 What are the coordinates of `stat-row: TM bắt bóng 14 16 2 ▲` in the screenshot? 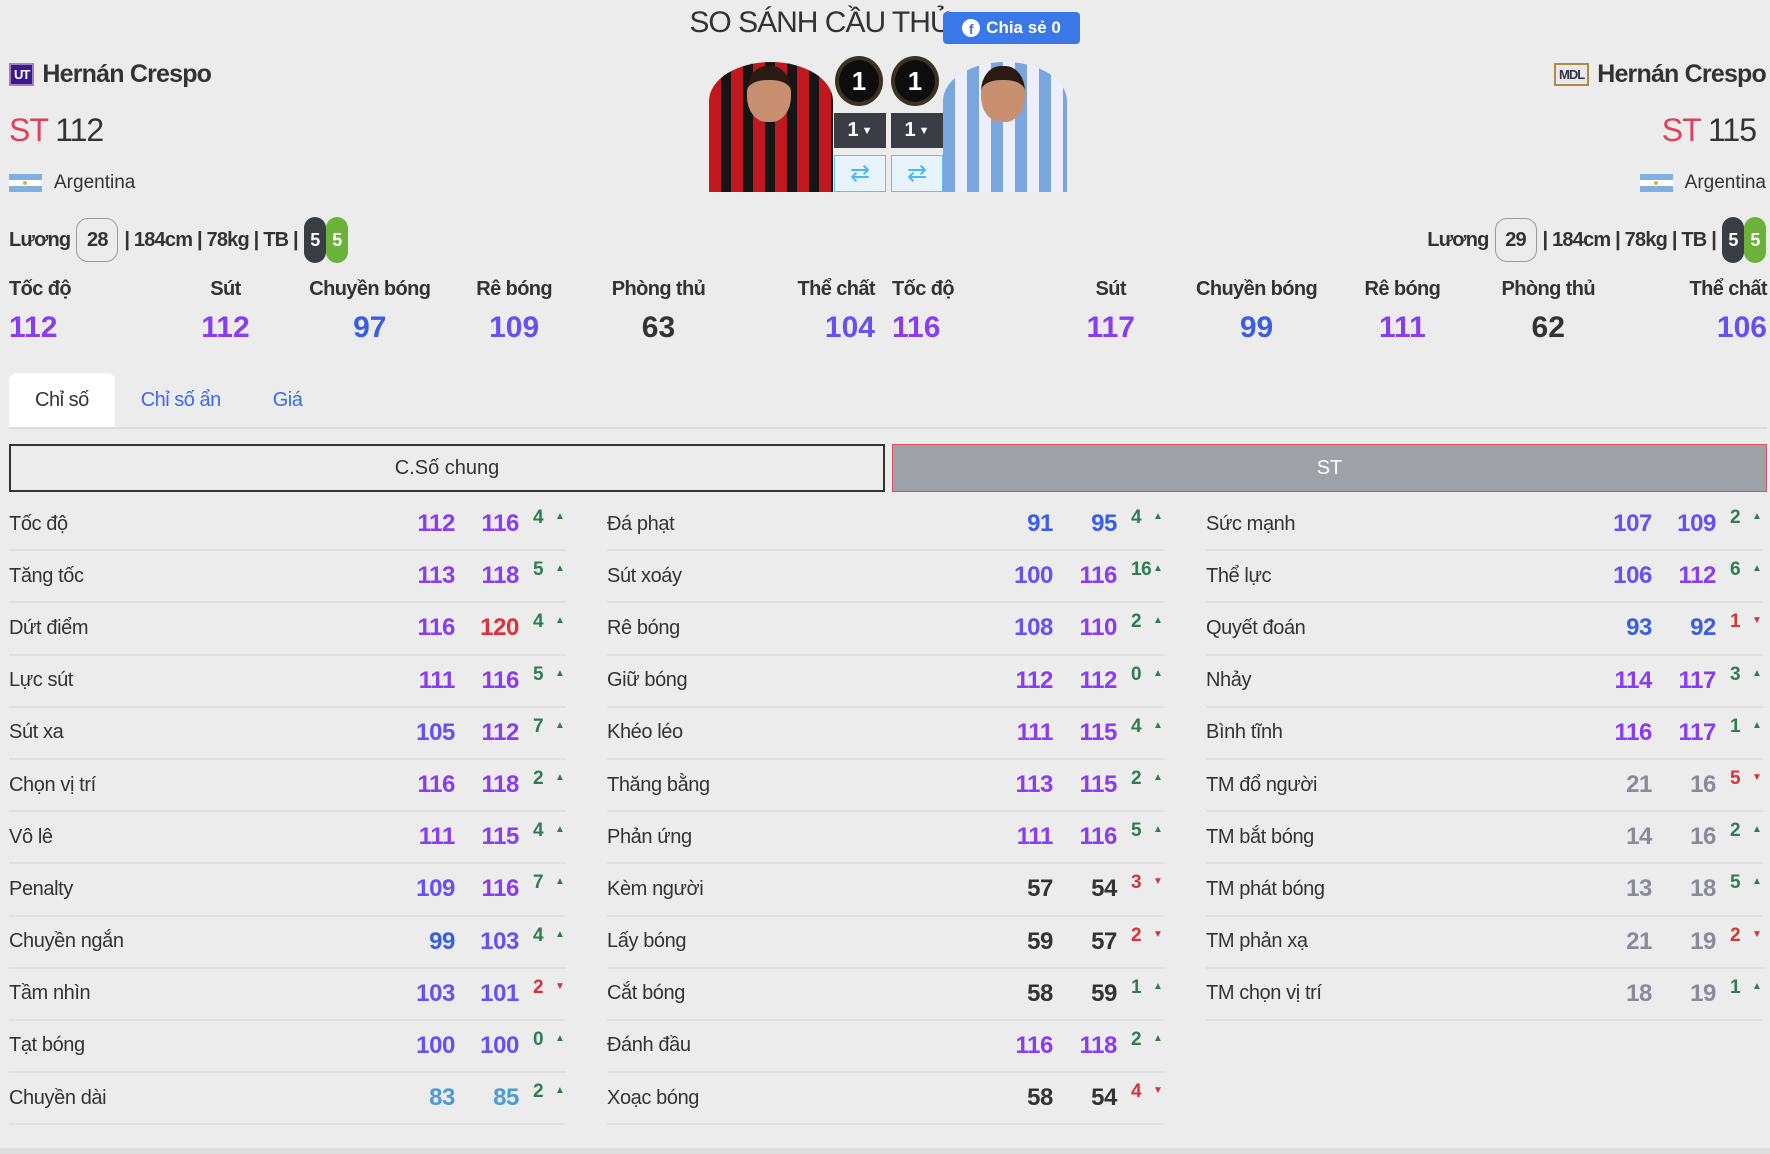 It's located at (1484, 838).